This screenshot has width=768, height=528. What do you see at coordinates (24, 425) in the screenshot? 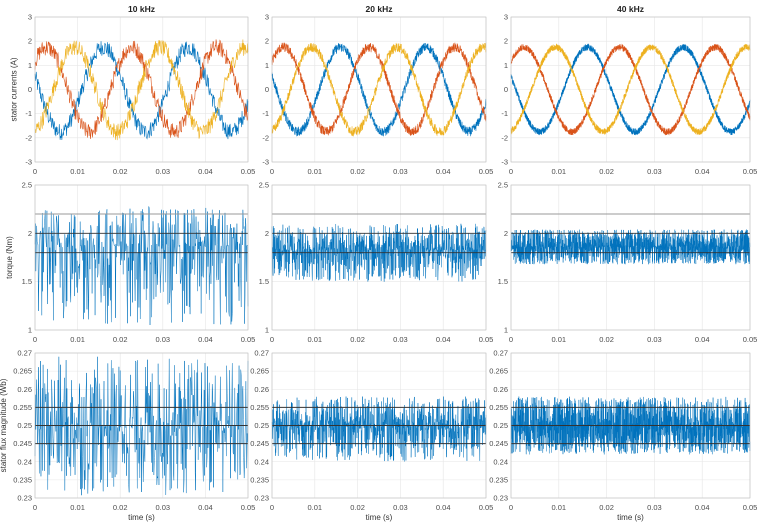
I see `y-tick-label: 0.25` at bounding box center [24, 425].